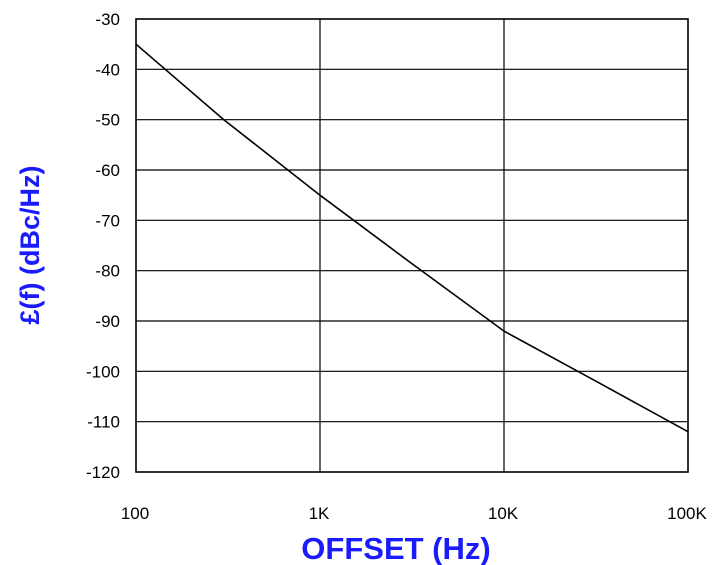 This screenshot has height=565, width=717. Describe the element at coordinates (687, 513) in the screenshot. I see `x-tick-label: 100K` at that location.